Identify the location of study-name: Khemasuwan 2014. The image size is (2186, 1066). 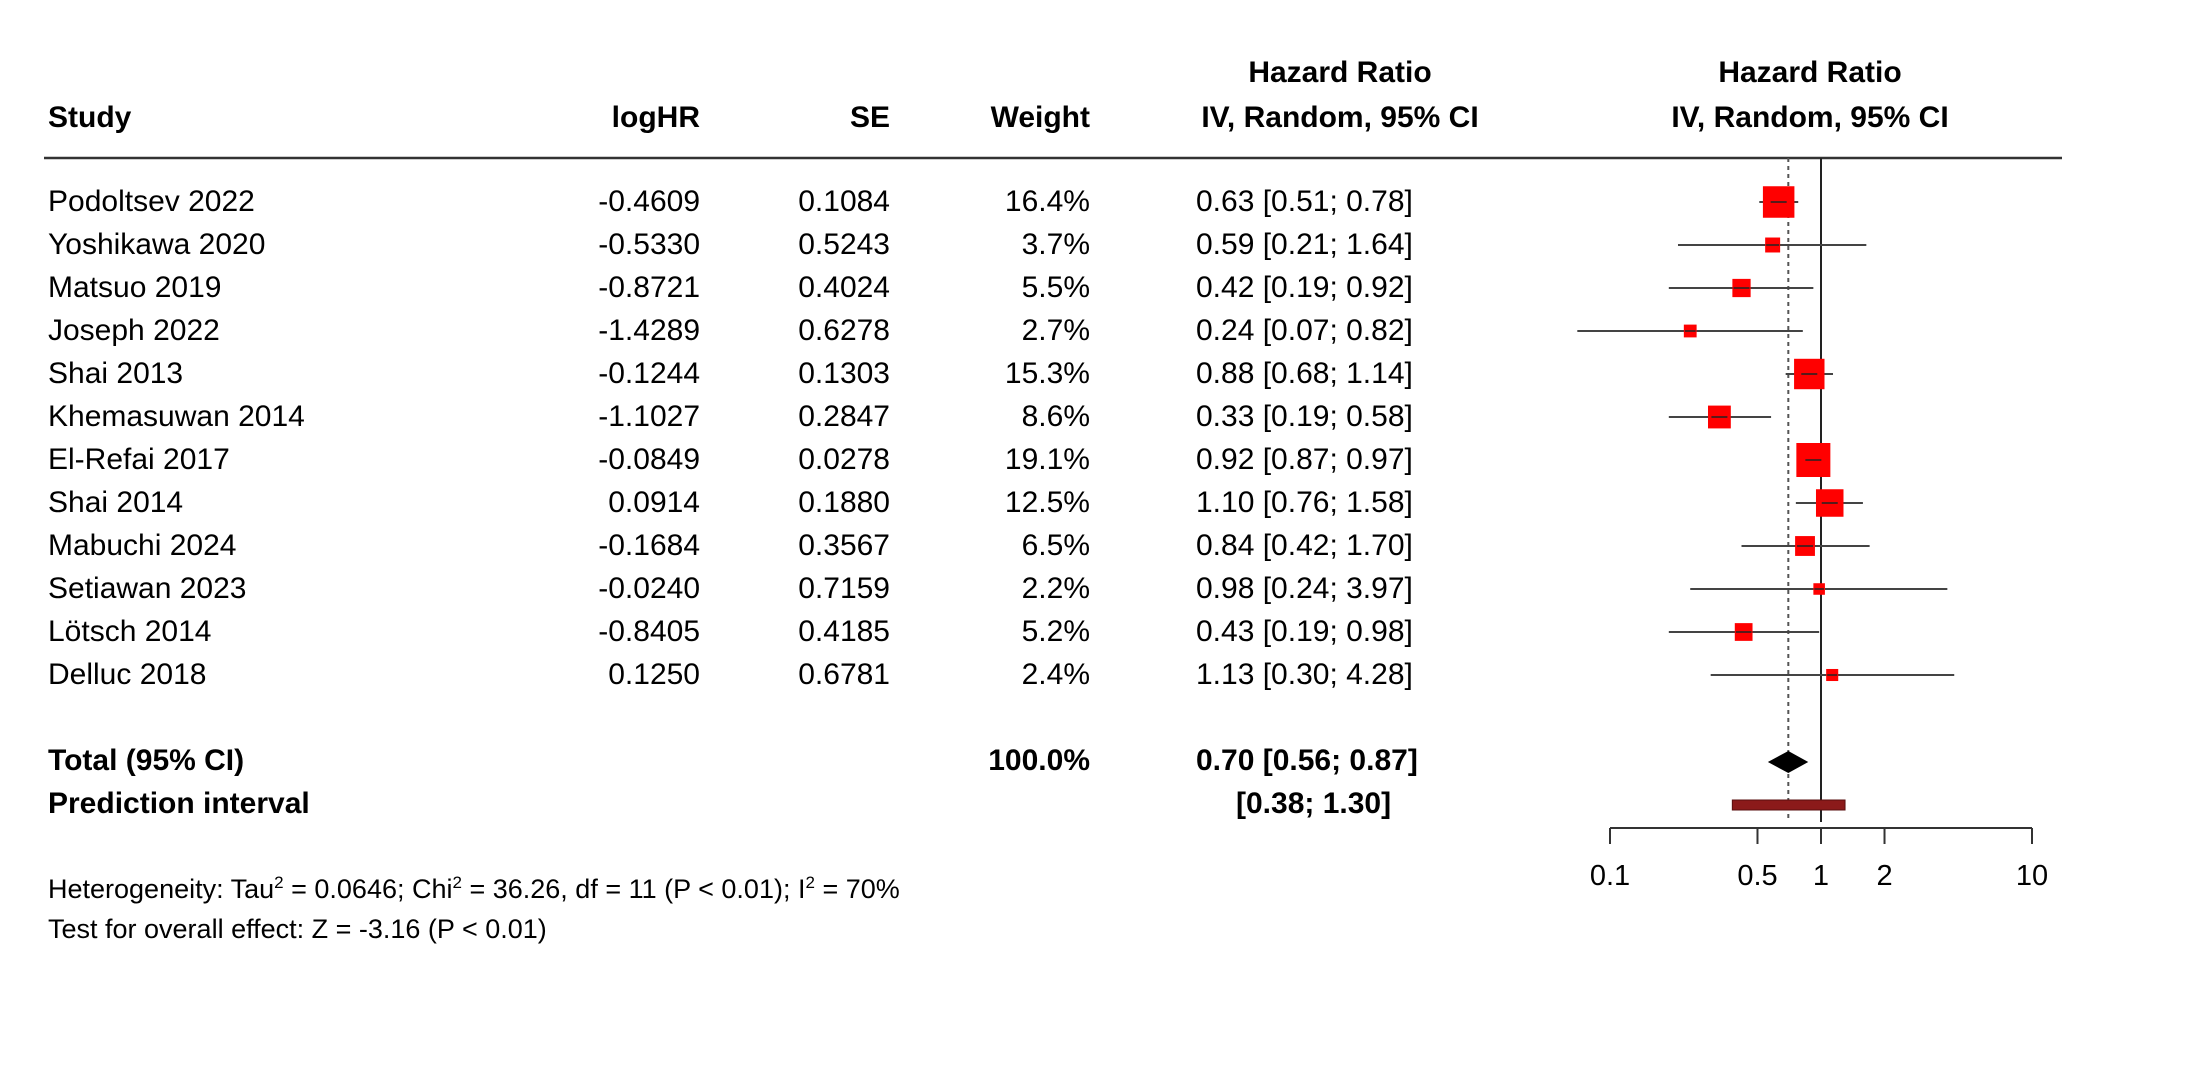
(176, 416).